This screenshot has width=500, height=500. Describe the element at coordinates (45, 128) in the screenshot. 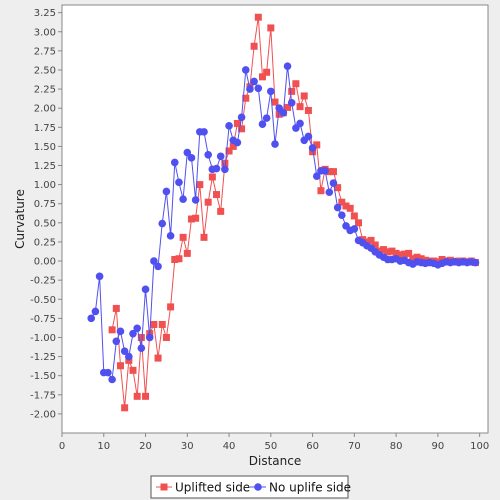

I see `y-tick-label: 1.75` at that location.